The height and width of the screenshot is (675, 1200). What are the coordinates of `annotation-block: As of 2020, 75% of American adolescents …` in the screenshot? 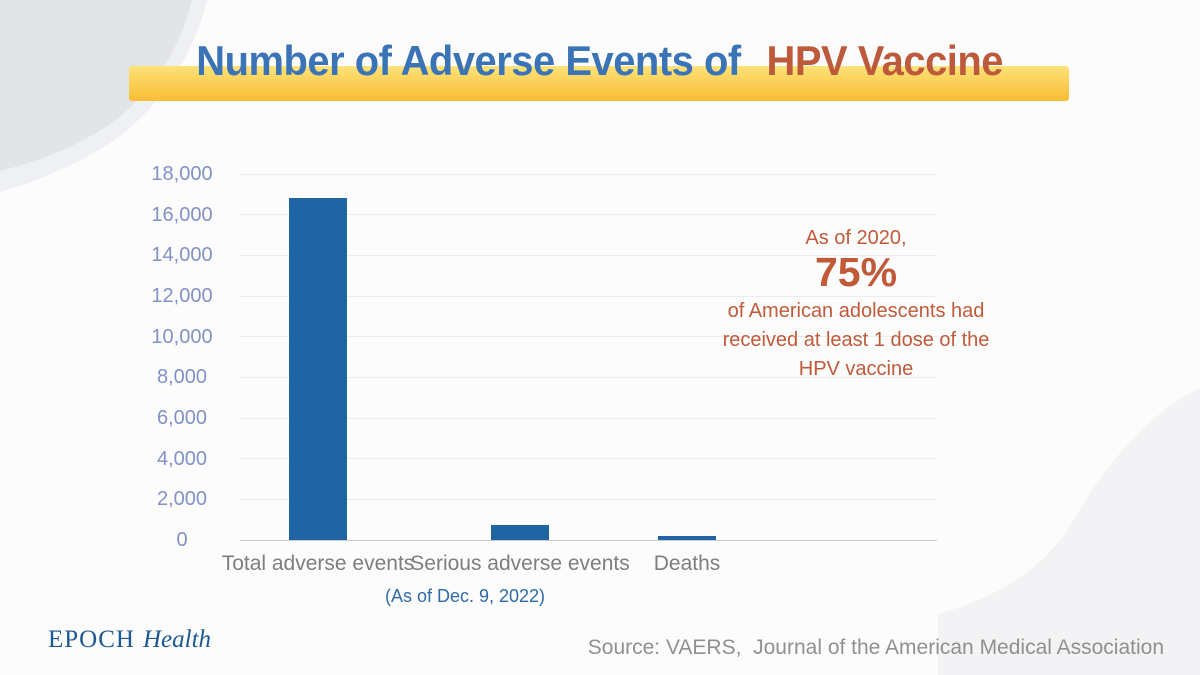 It's located at (856, 305).